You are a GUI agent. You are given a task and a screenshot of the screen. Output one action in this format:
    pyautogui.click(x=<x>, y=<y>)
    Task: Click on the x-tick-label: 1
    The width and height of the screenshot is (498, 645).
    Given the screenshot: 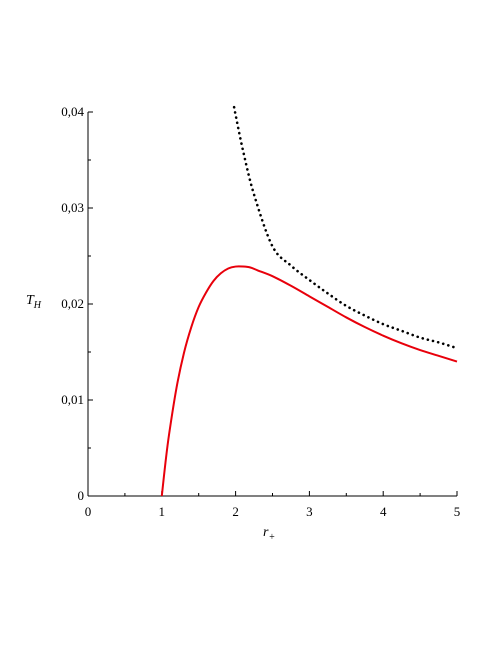 What is the action you would take?
    pyautogui.click(x=162, y=511)
    